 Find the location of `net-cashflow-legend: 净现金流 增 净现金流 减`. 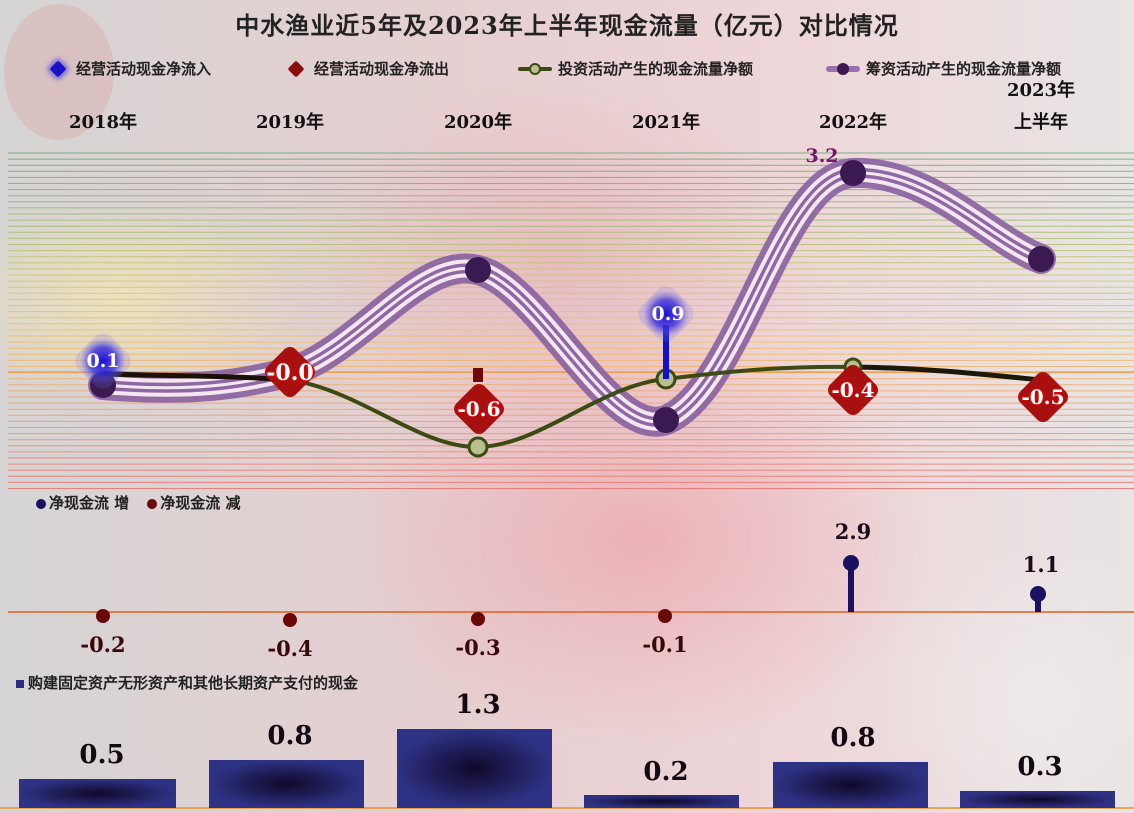

net-cashflow-legend: 净现金流 增 净现金流 减 is located at coordinates (138, 502).